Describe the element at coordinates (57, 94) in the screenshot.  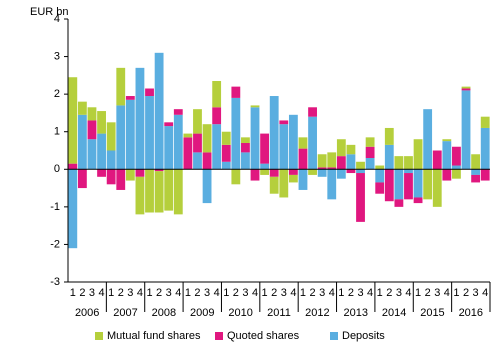
I see `y-tick-label: 2` at that location.